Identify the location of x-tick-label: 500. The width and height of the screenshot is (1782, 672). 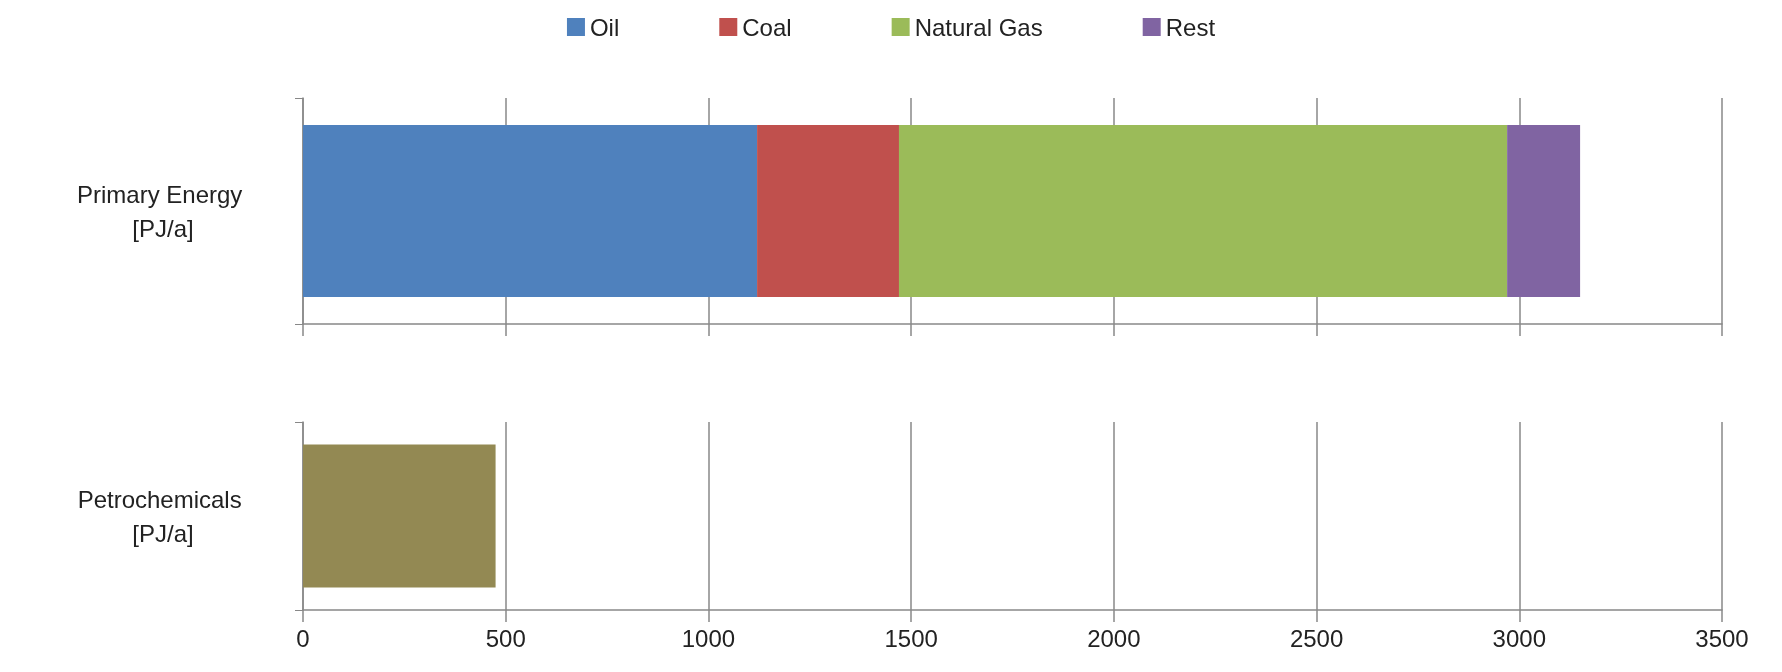
(505, 638).